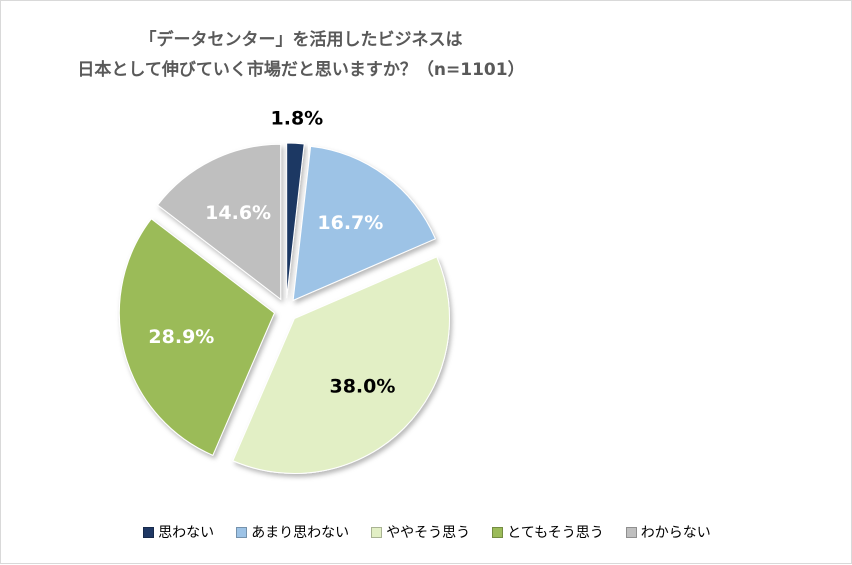 This screenshot has height=565, width=852. I want to click on chart-title-line-1: 「データセンター」を活用したビジネスは, so click(301, 40).